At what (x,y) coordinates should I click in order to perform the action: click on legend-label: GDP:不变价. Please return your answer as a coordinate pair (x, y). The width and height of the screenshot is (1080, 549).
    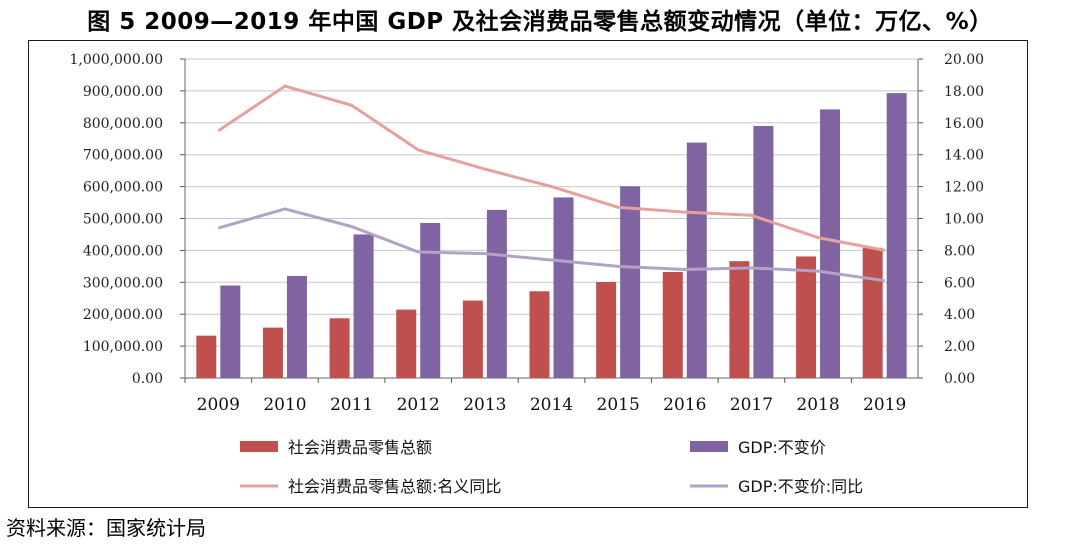
    Looking at the image, I should click on (782, 447).